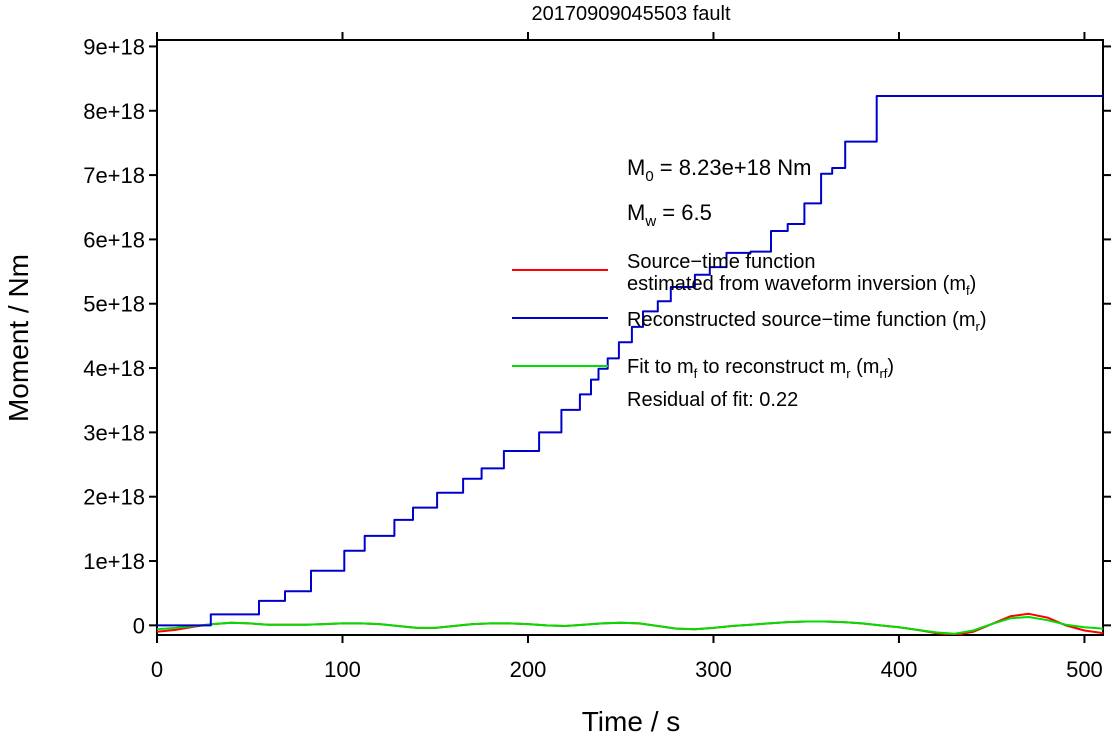  Describe the element at coordinates (631, 14) in the screenshot. I see `chart-title: 20170909045503 fault` at that location.